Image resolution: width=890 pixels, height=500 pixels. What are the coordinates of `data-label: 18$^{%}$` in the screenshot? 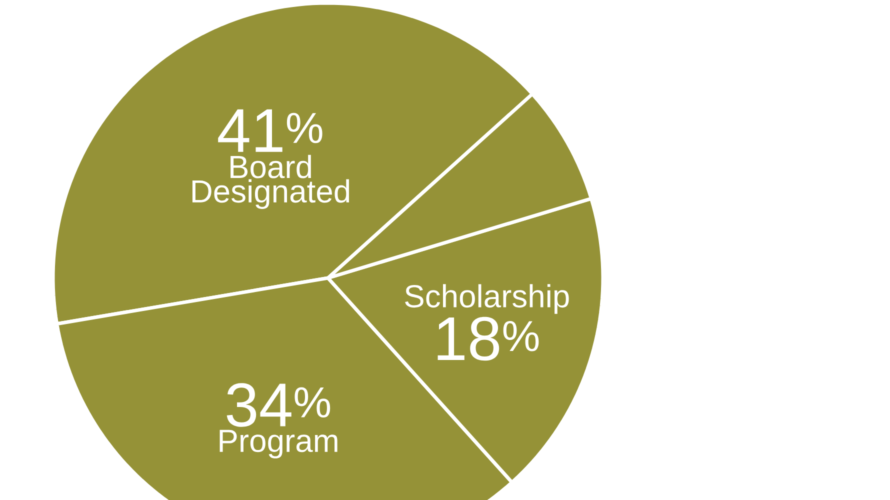 It's located at (488, 338).